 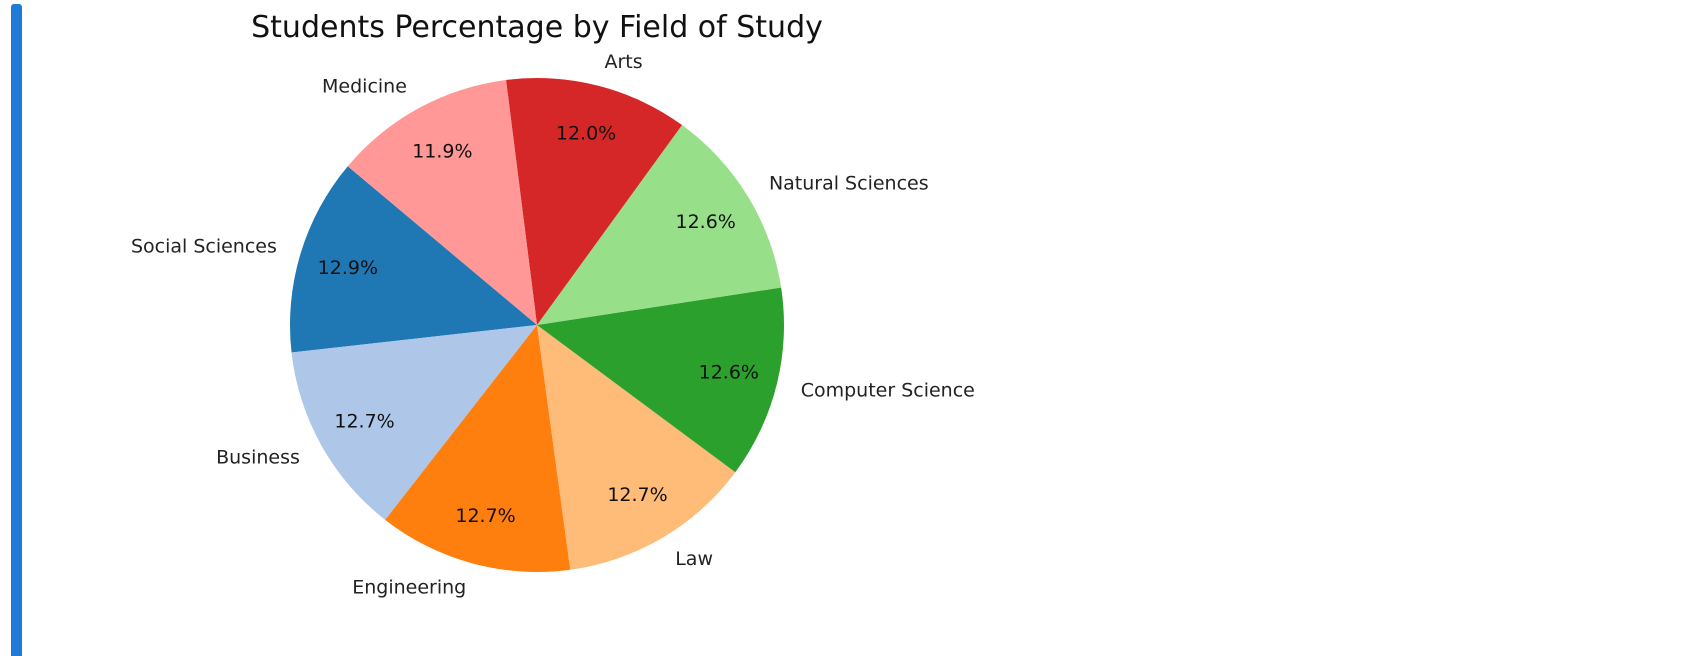 What do you see at coordinates (706, 222) in the screenshot?
I see `pie-percent-natural-sciences: 12.6%` at bounding box center [706, 222].